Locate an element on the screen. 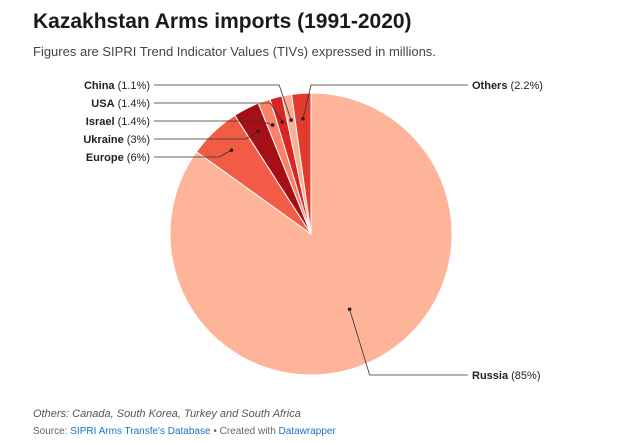 The height and width of the screenshot is (442, 644). slice-label-ukraine: Ukraine (3%) is located at coordinates (116, 140).